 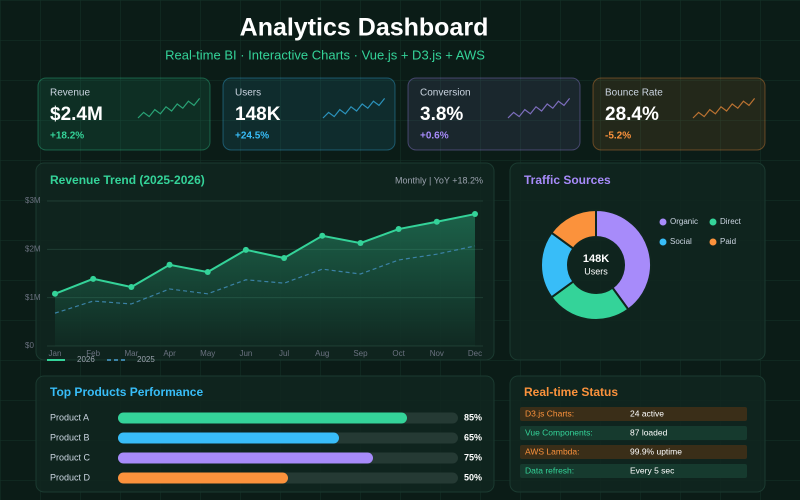 What do you see at coordinates (86, 359) in the screenshot?
I see `legend-label: 2026` at bounding box center [86, 359].